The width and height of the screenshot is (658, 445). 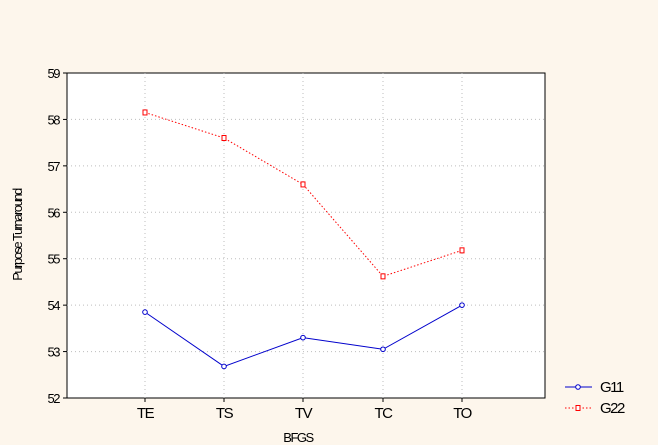 What do you see at coordinates (462, 413) in the screenshot?
I see `x-tick-label: TO` at bounding box center [462, 413].